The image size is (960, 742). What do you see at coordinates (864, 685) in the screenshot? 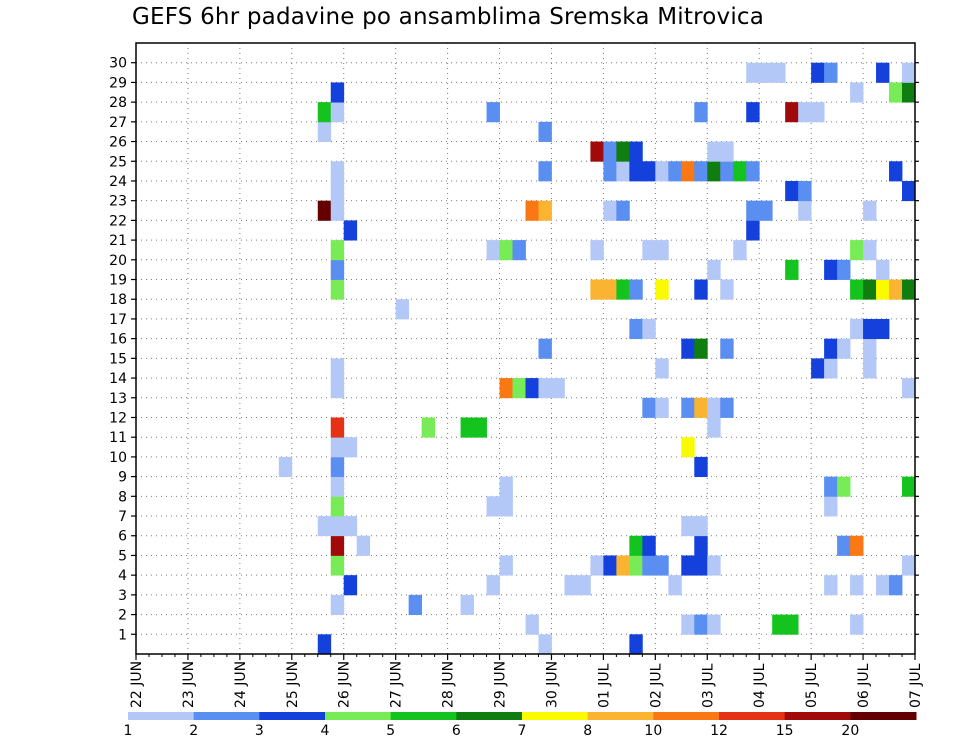
I see `x-tick-label: 06 JUL` at bounding box center [864, 685].